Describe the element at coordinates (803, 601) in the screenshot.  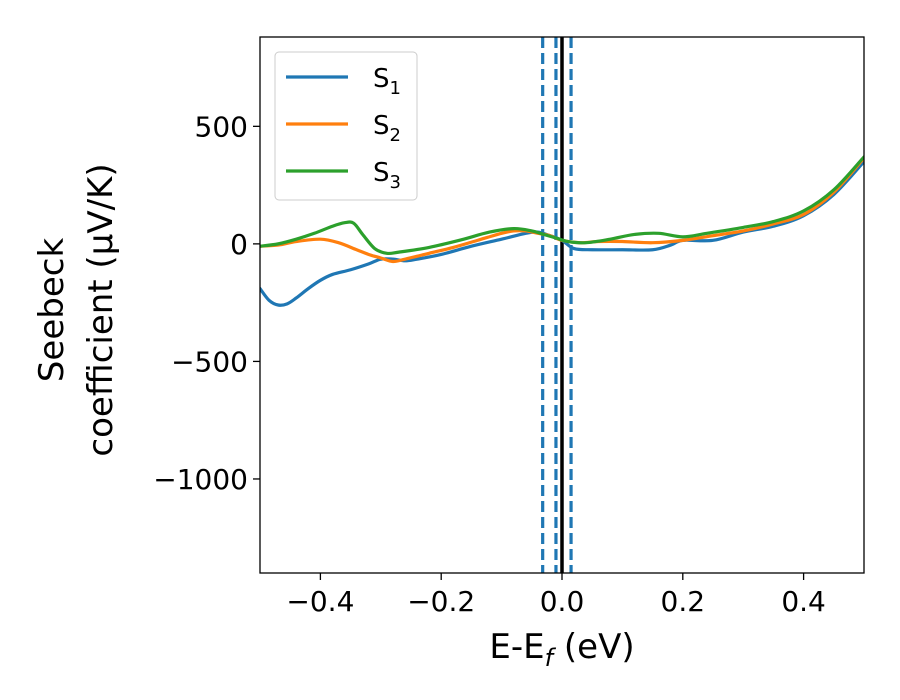
I see `x-tick-label: 0.4` at that location.